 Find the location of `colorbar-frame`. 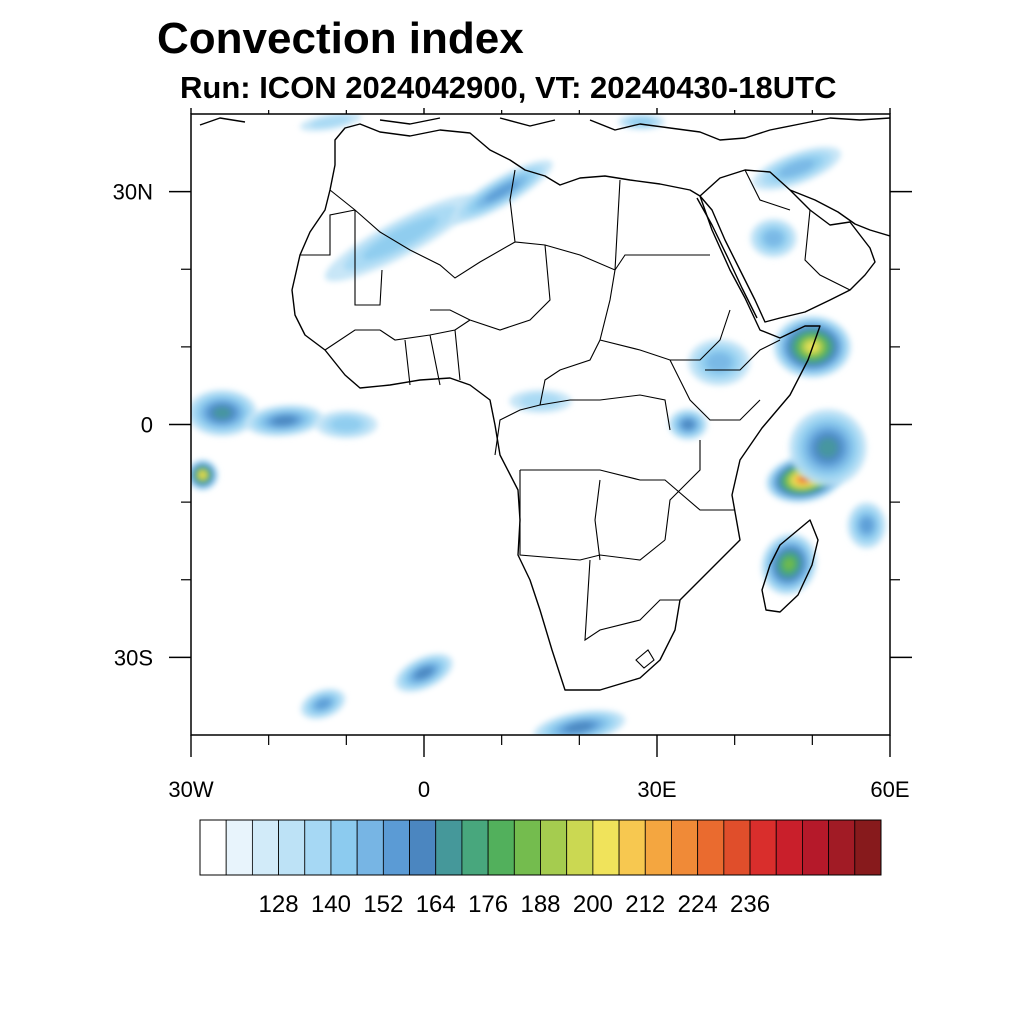

colorbar-frame is located at coordinates (540, 847).